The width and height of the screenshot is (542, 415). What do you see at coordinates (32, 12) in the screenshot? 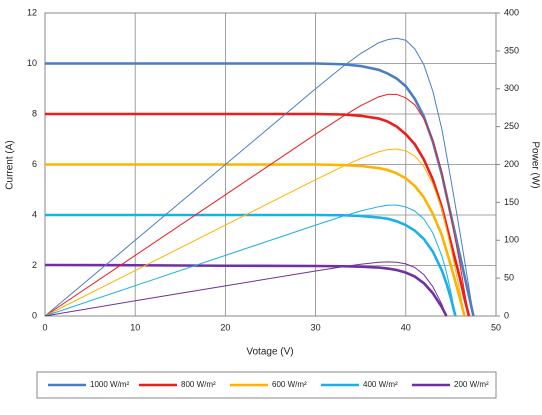
I see `y-tick-label: 12` at bounding box center [32, 12].